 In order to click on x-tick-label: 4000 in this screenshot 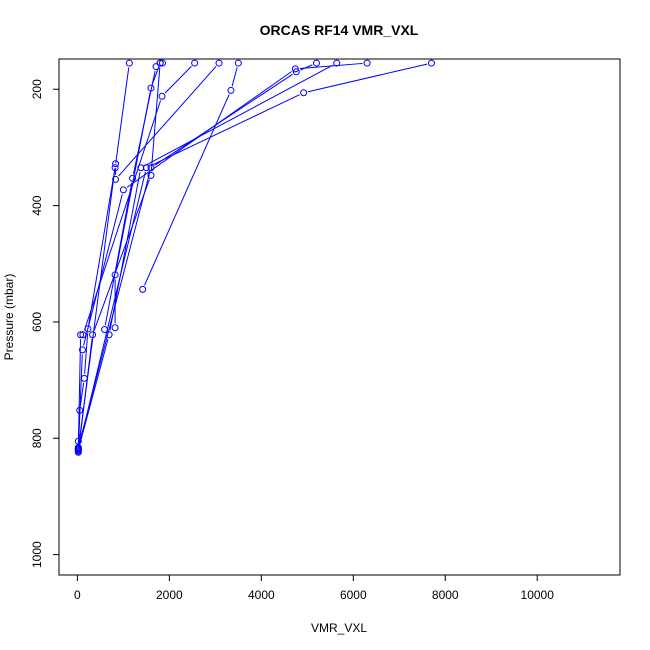, I will do `click(261, 595)`.